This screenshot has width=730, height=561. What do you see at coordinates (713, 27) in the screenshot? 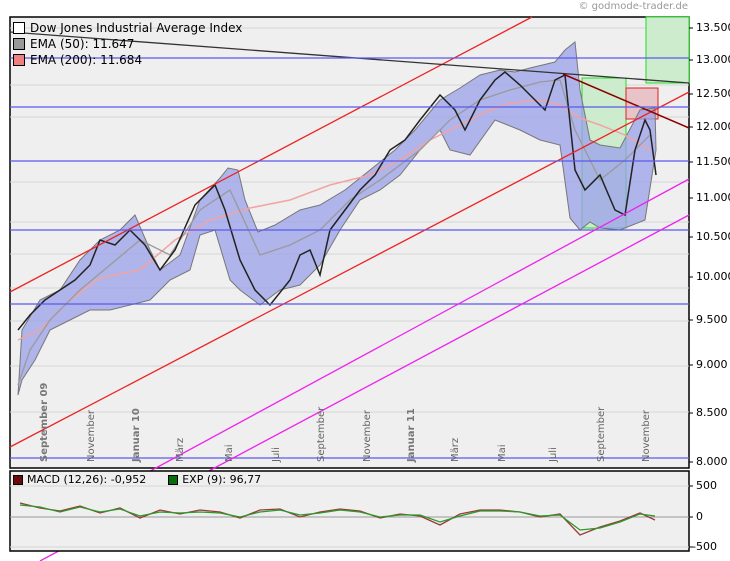
I see `y-tick-label: 13.500` at bounding box center [713, 27].